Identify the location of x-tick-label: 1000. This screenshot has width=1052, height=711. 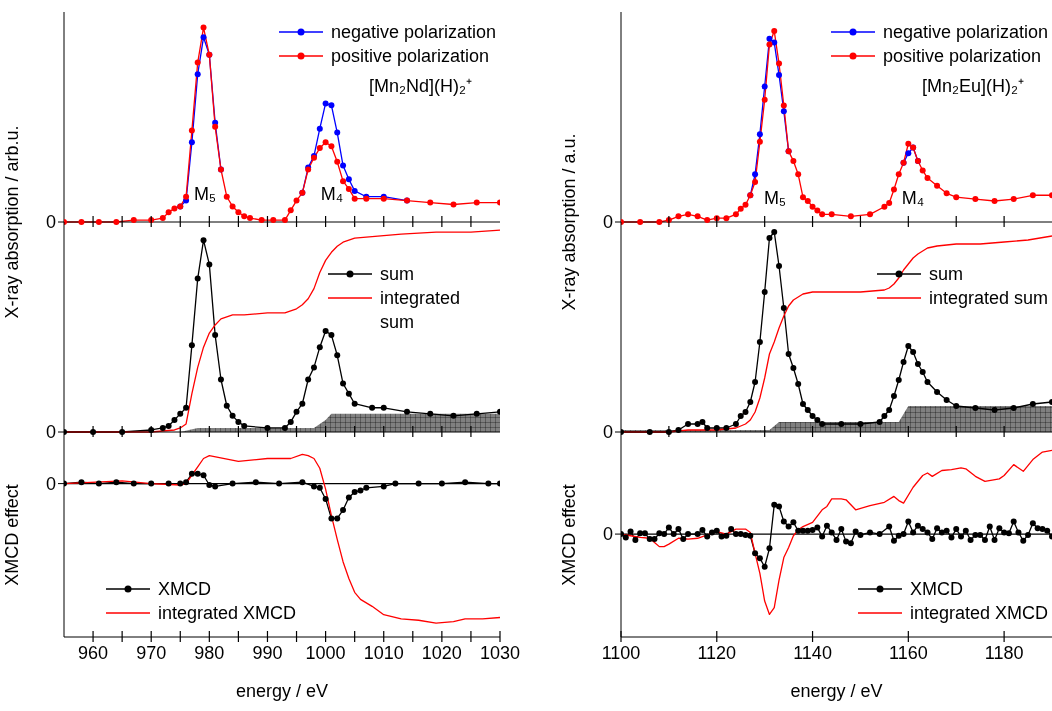
(325, 653).